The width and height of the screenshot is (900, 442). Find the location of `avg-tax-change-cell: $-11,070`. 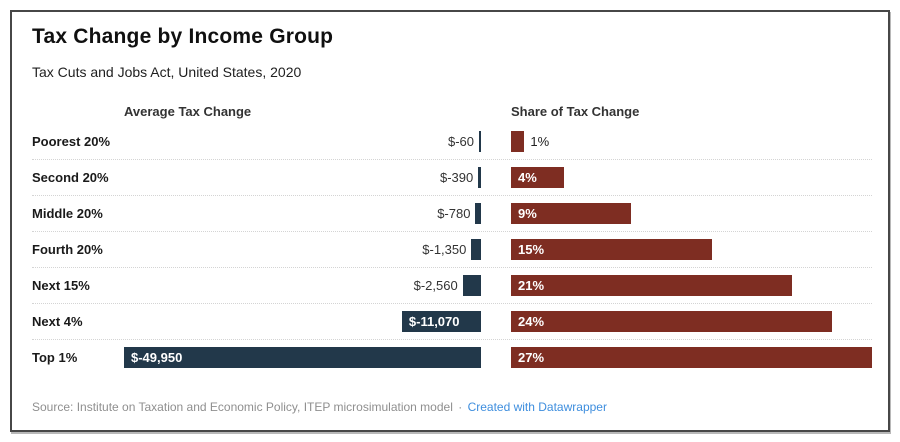

avg-tax-change-cell: $-11,070 is located at coordinates (302, 321).